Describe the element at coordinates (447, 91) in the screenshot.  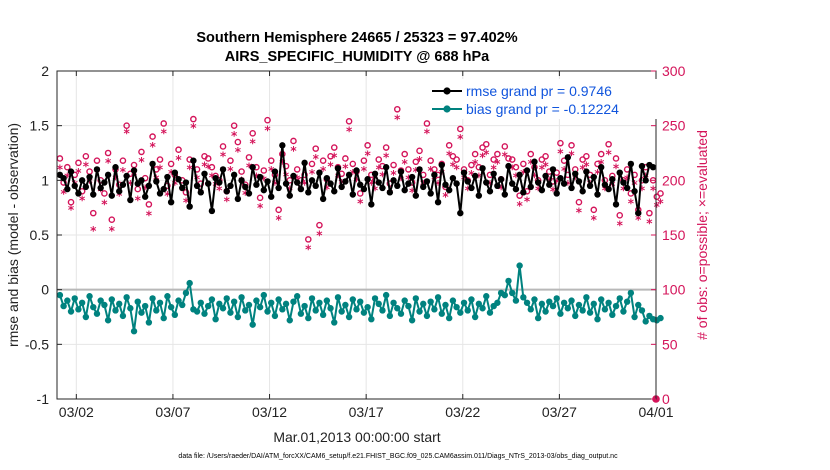
I see `legend-rmse-marker` at that location.